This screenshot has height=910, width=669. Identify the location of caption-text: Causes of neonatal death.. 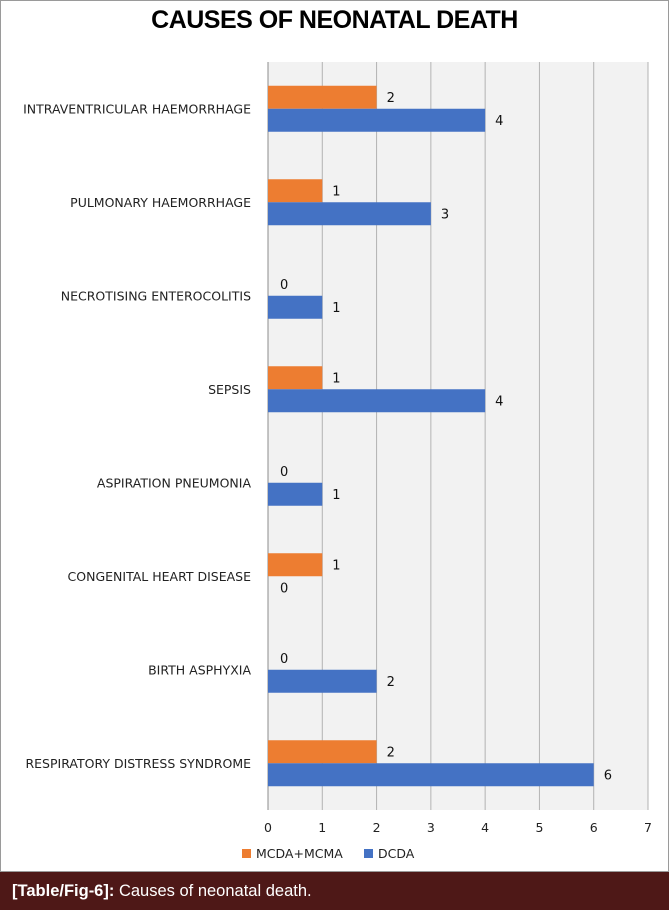
(213, 891).